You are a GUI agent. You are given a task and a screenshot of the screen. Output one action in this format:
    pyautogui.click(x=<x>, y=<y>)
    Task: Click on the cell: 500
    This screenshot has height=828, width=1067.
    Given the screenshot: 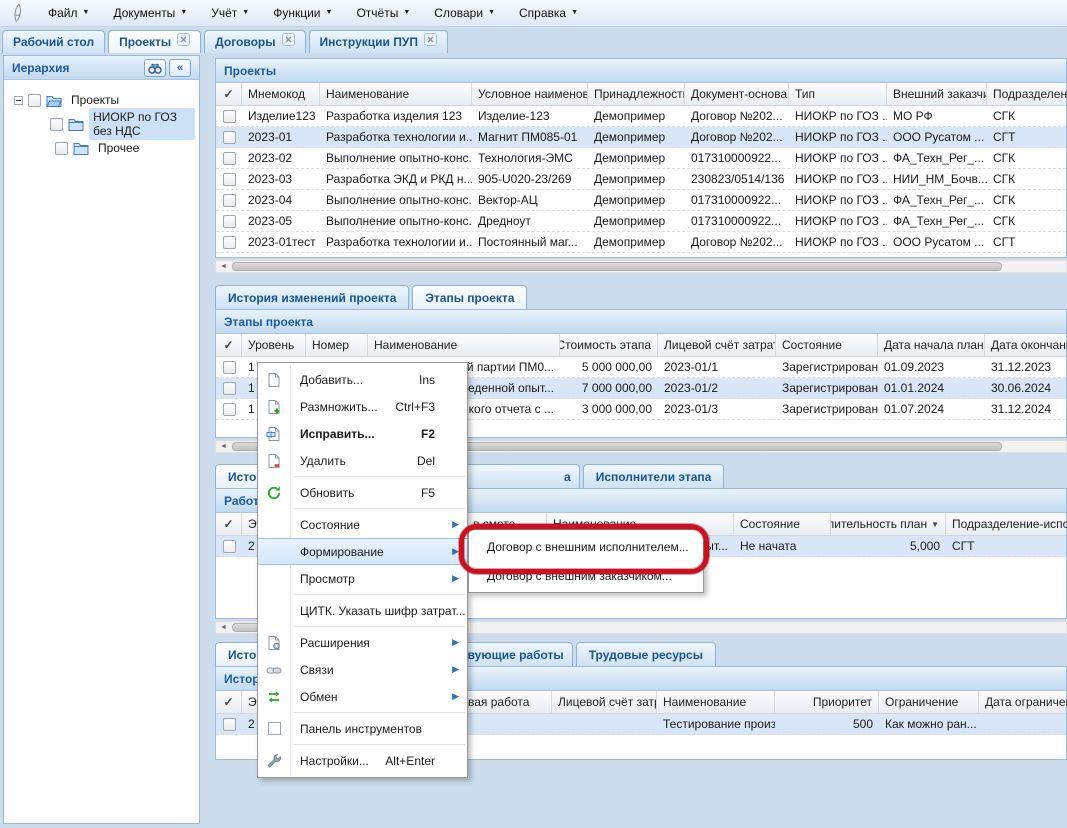 What is the action you would take?
    pyautogui.click(x=827, y=724)
    